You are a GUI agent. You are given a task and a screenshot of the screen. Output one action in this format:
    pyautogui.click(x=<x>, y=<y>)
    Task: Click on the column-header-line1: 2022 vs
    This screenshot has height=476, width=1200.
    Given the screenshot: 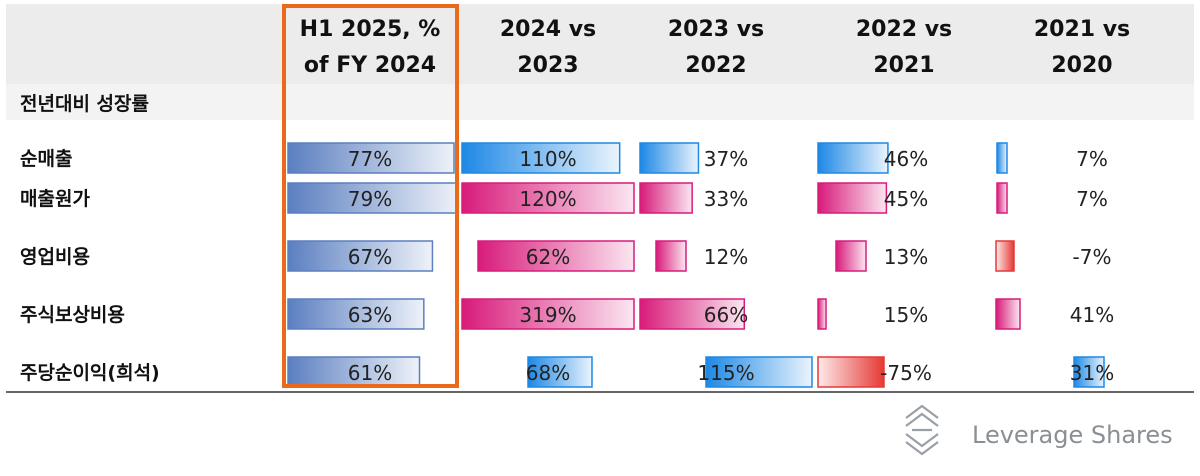 What is the action you would take?
    pyautogui.click(x=904, y=29)
    